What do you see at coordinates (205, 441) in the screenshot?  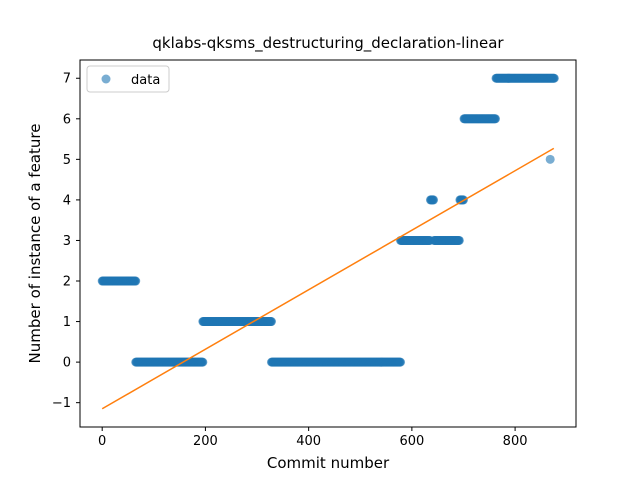 I see `x-tick-label: 200` at bounding box center [205, 441].